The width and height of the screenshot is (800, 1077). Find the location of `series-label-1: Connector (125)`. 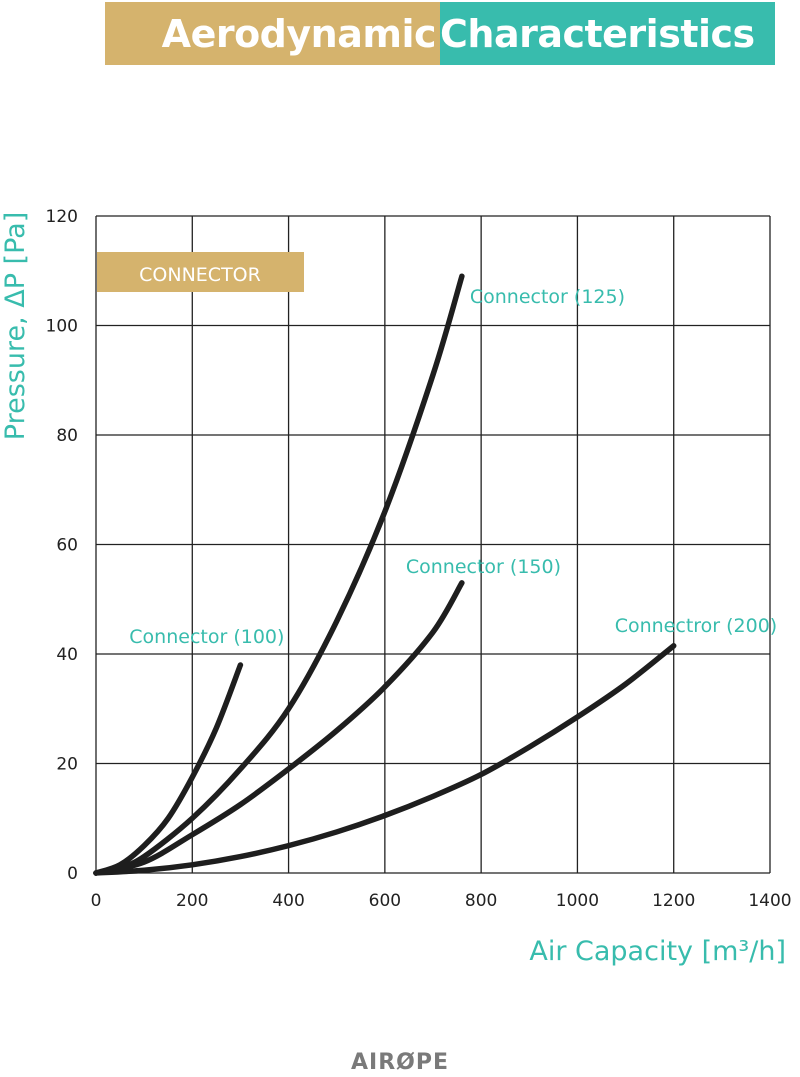

series-label-1: Connector (125) is located at coordinates (547, 297).